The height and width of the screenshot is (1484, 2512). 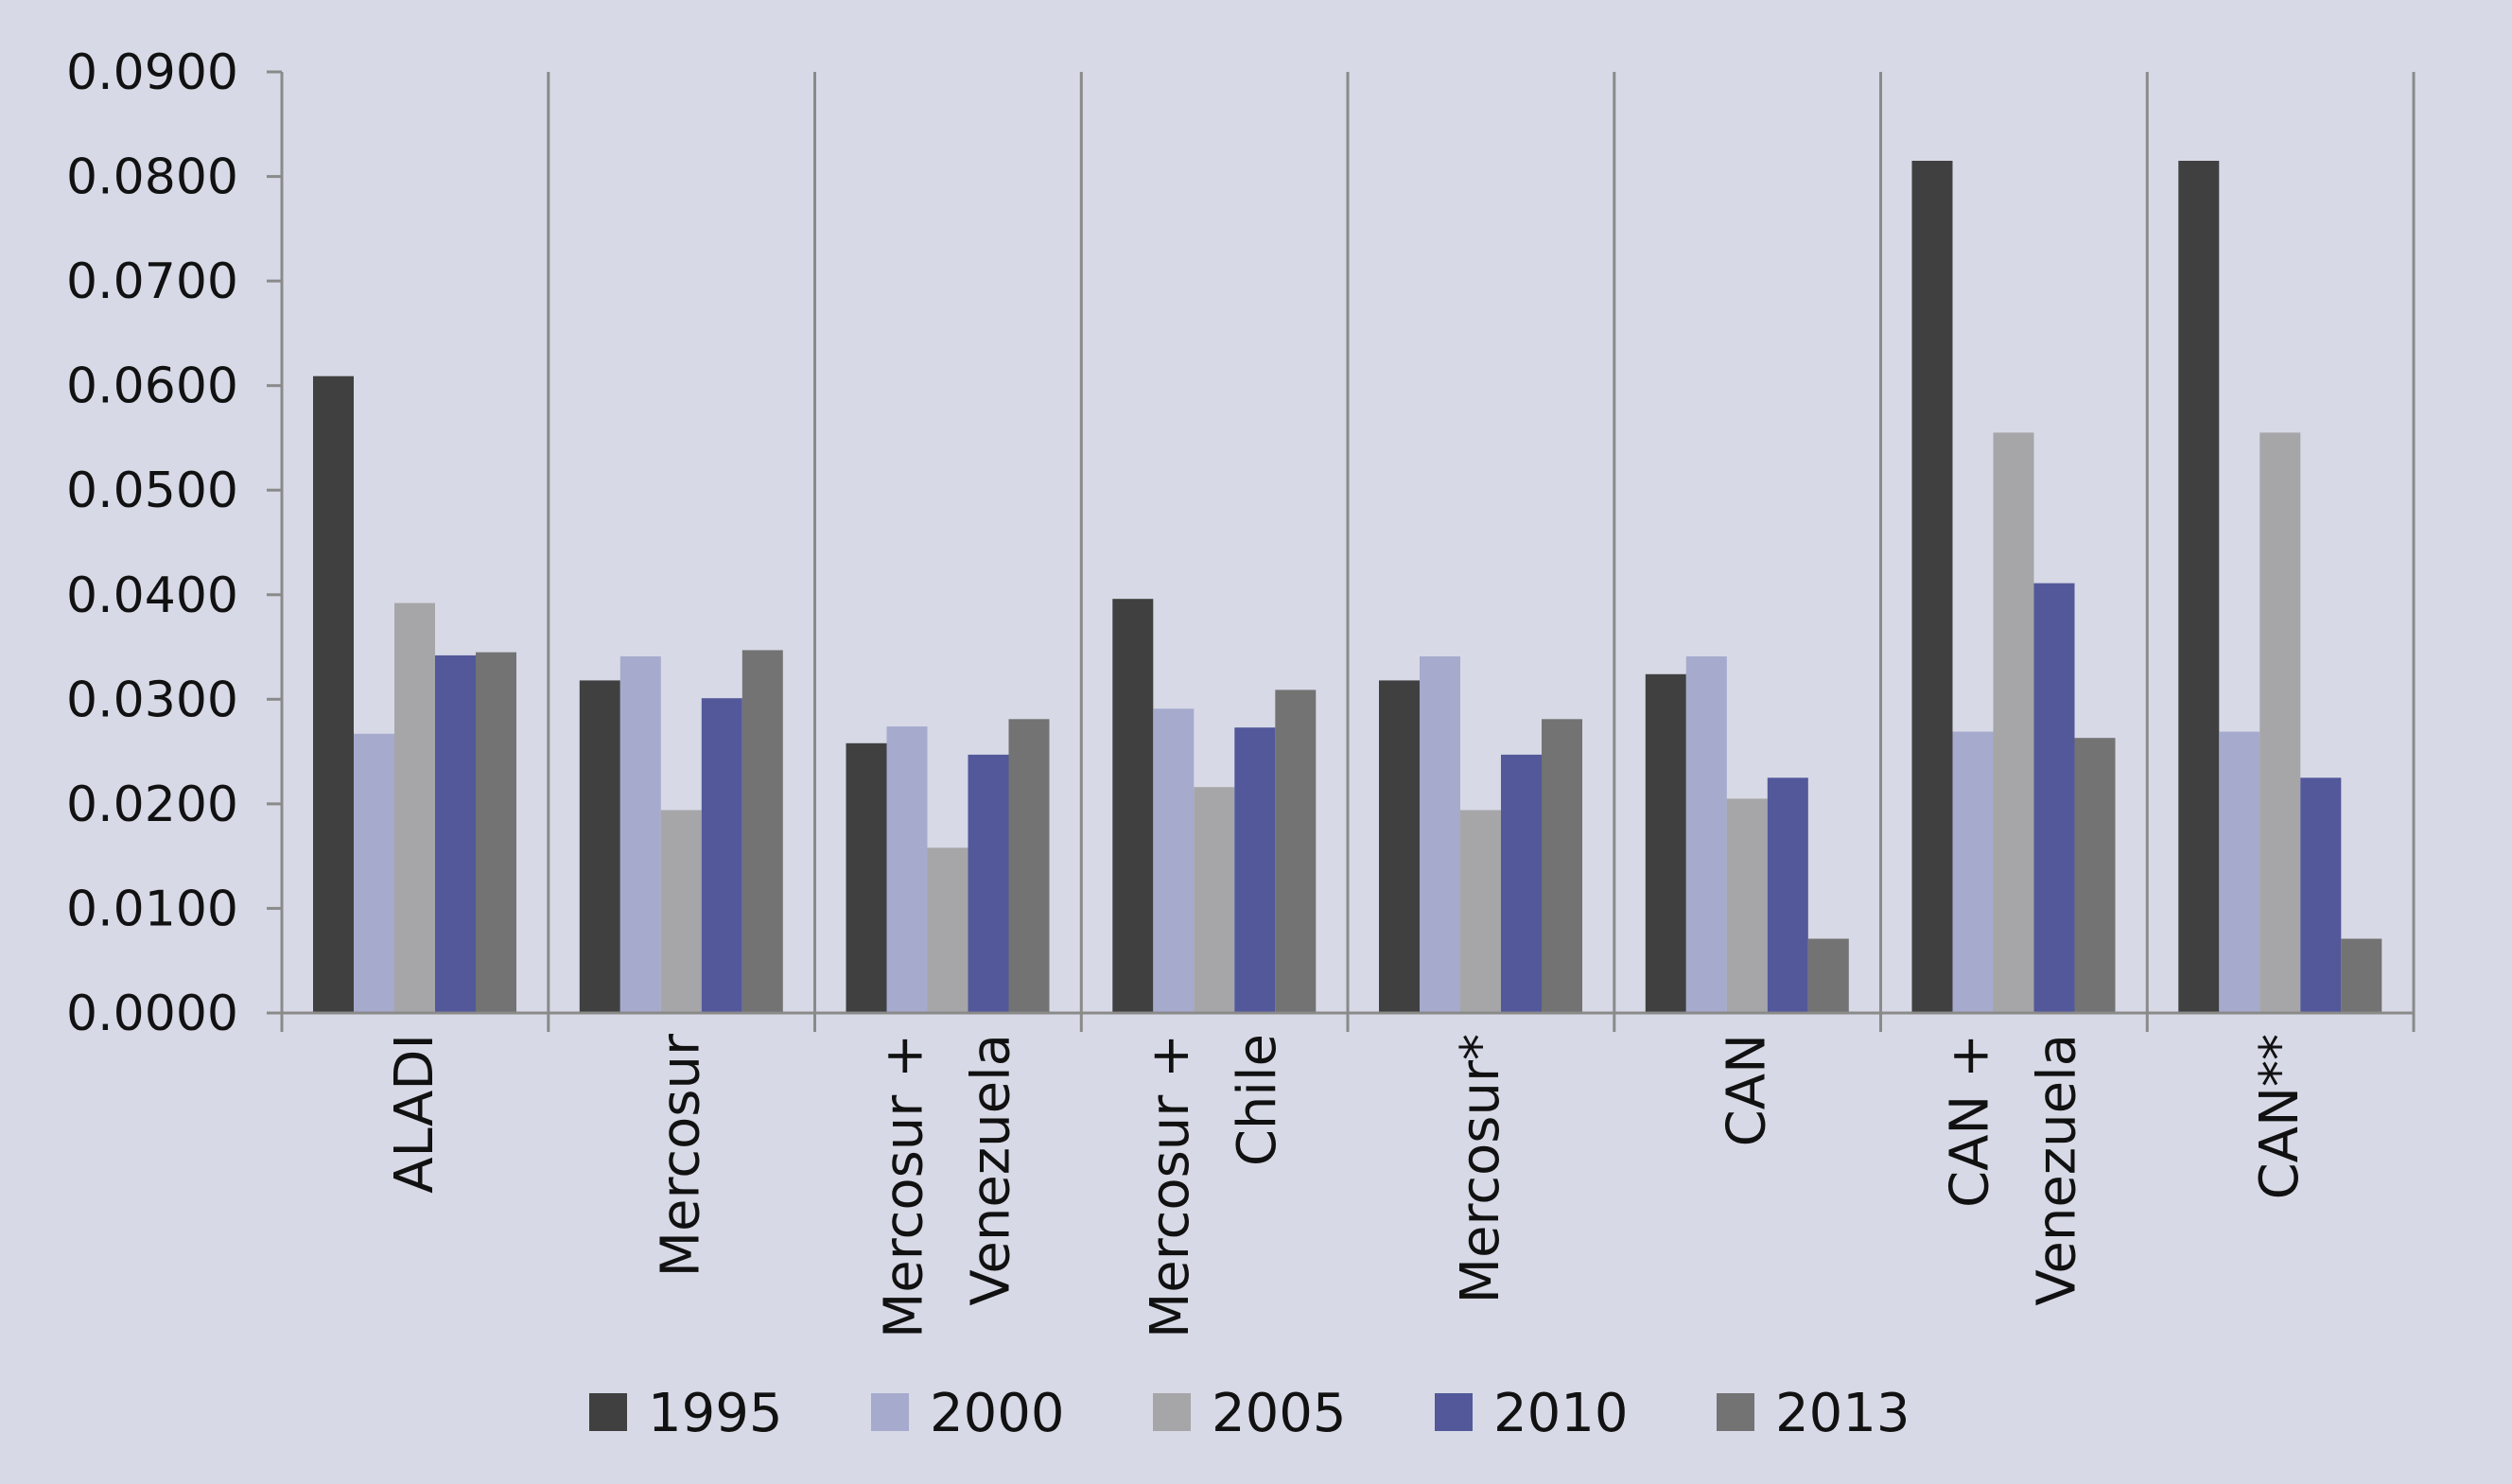 I want to click on y-tick-label: 0.0500, so click(x=152, y=491).